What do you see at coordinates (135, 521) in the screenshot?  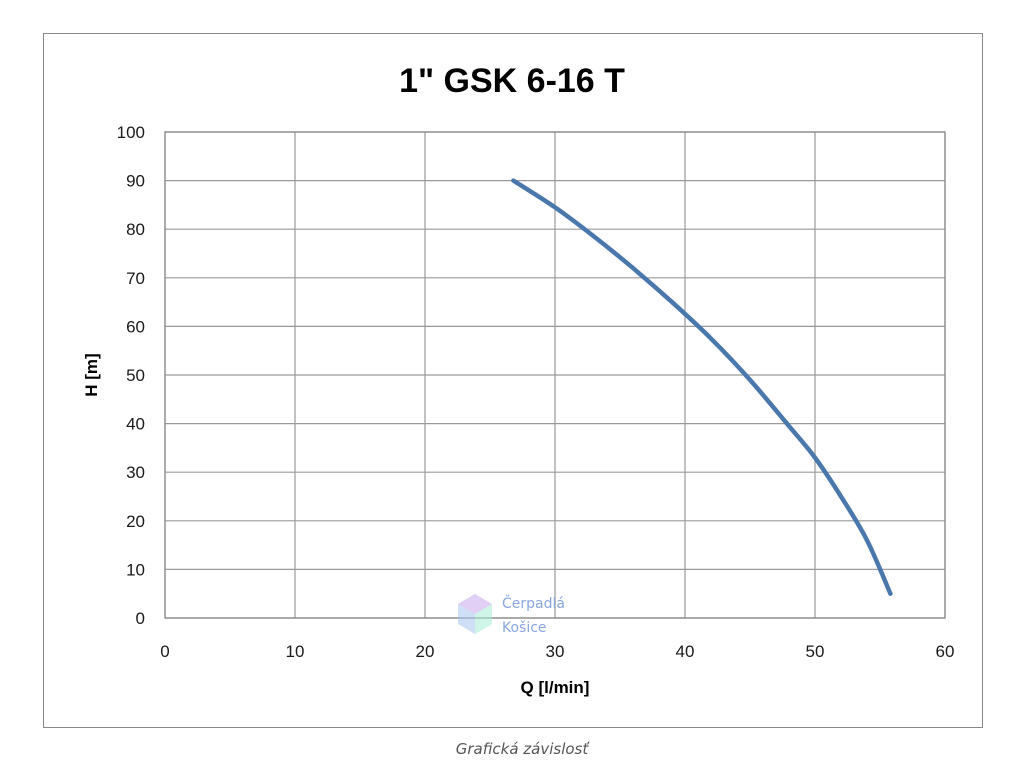 I see `y-tick-label: 20` at bounding box center [135, 521].